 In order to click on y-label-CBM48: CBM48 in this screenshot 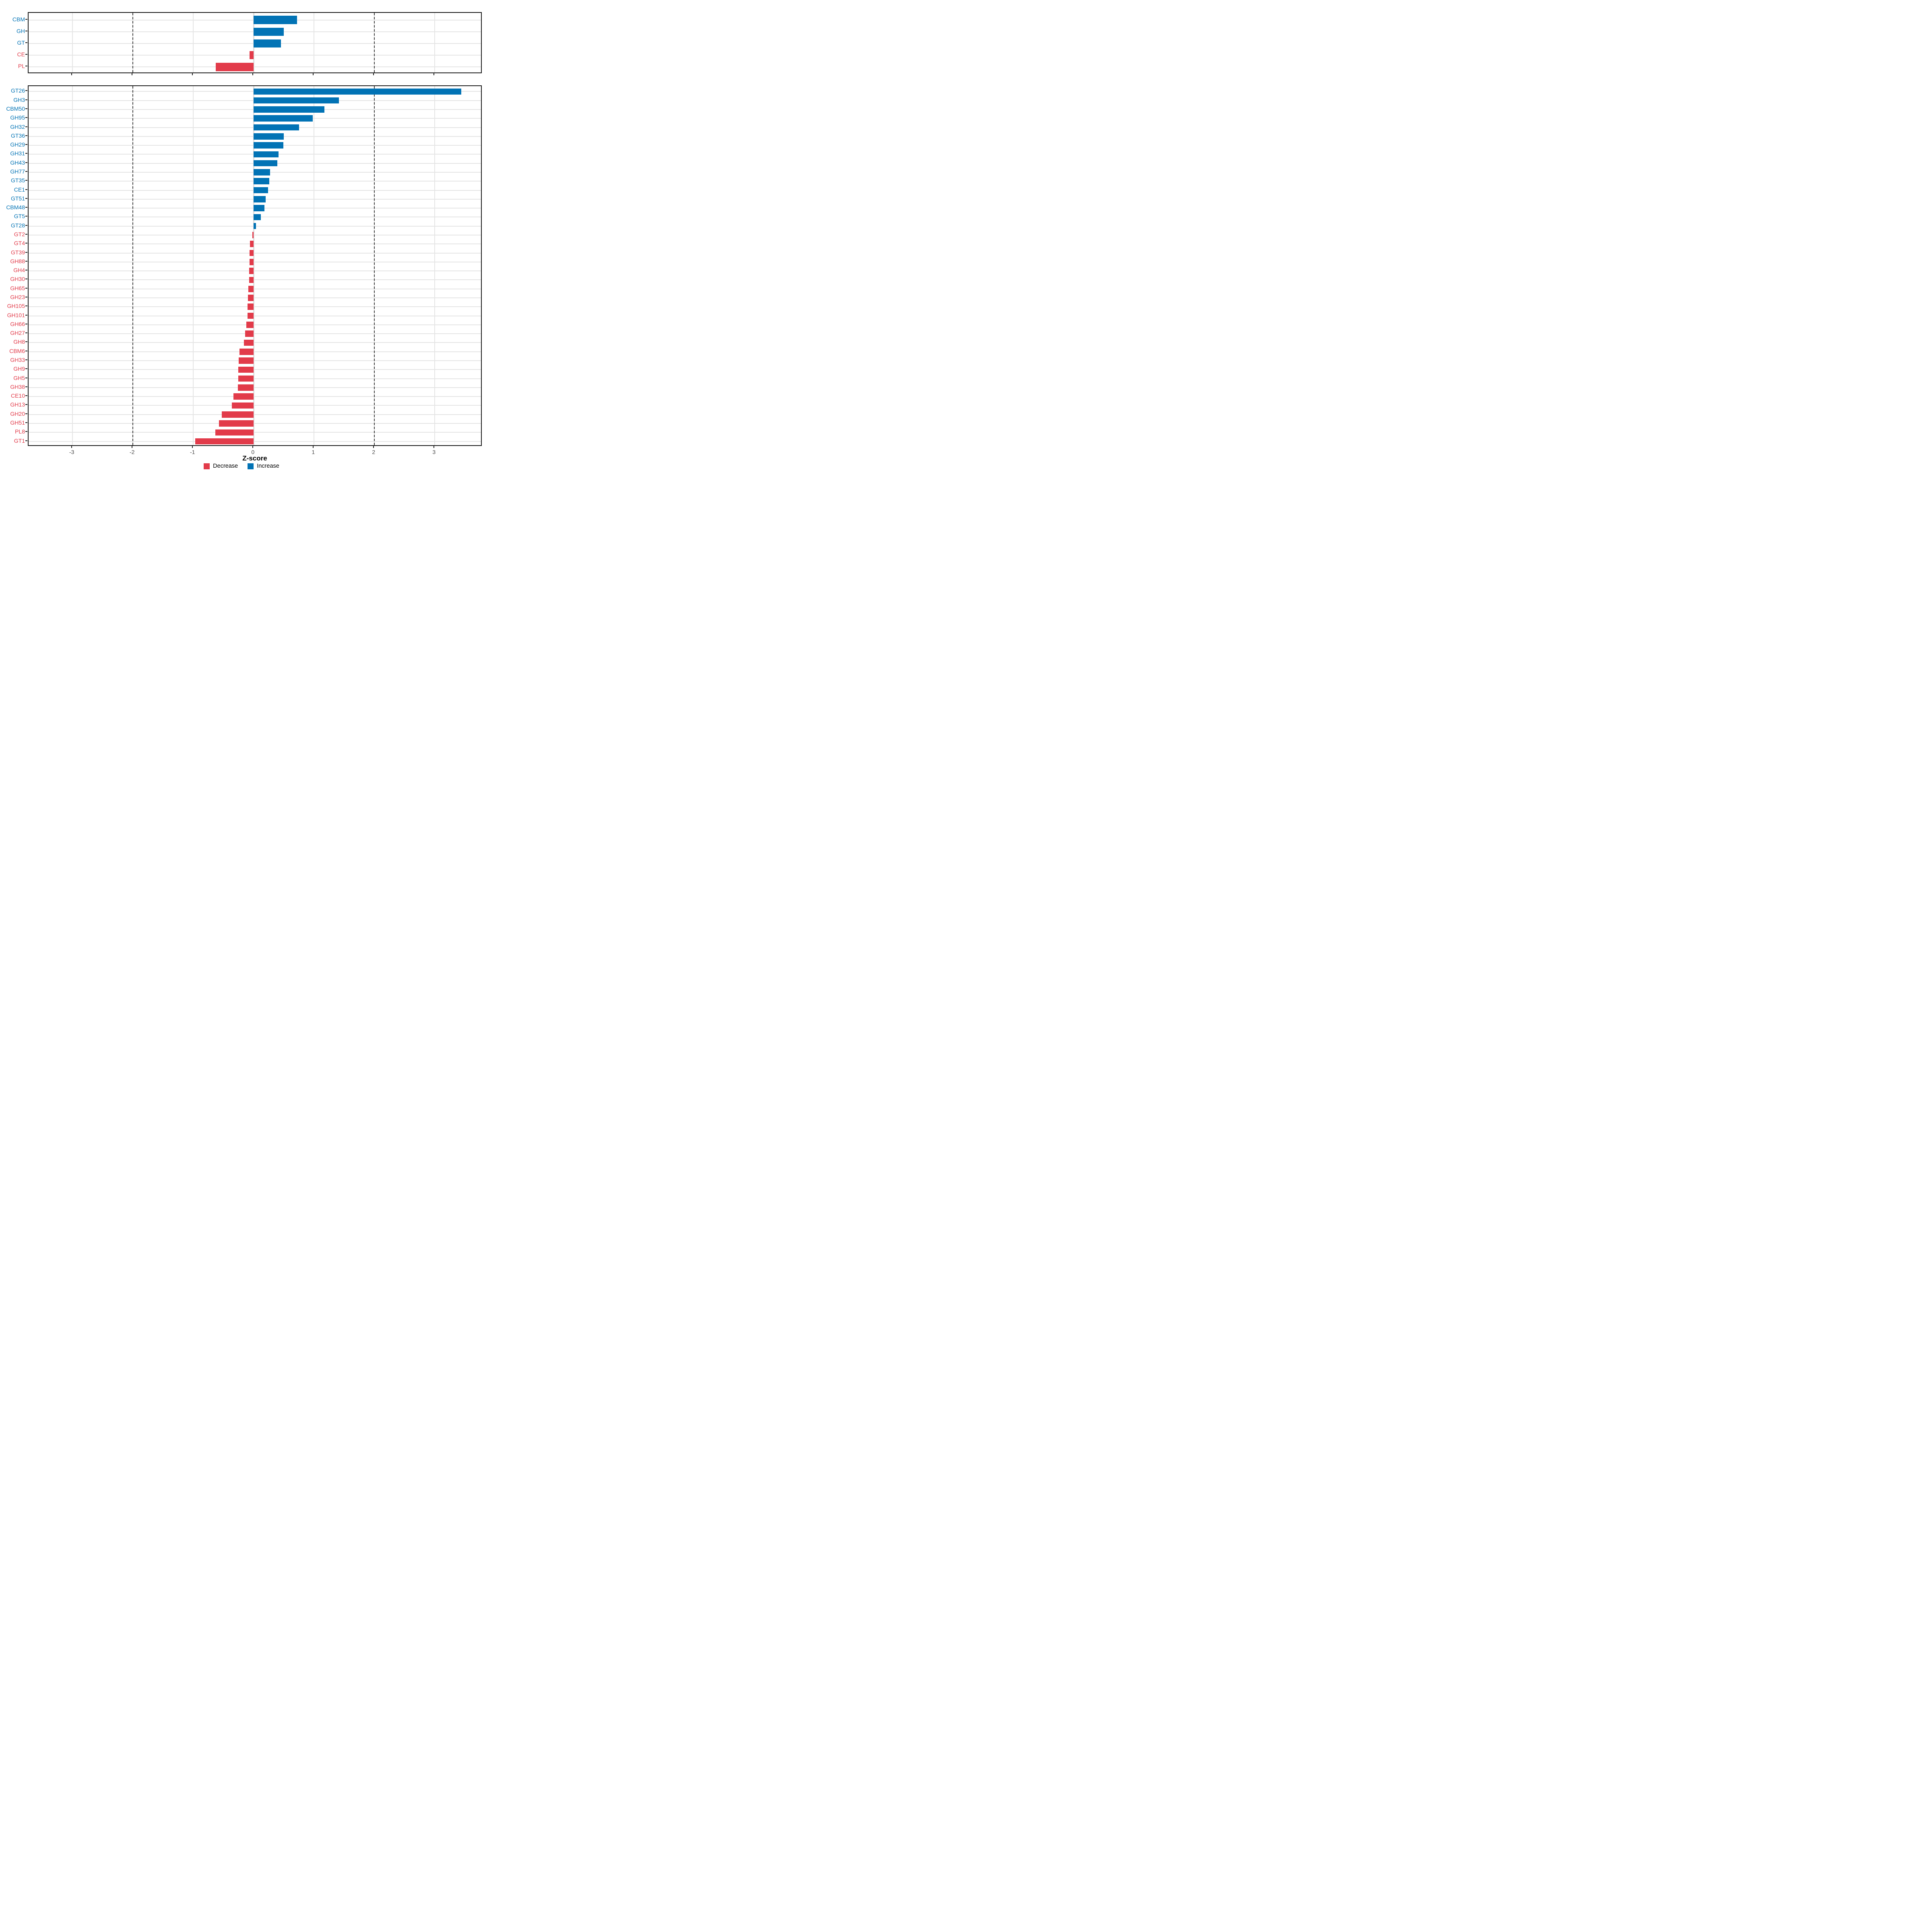, I will do `click(15, 207)`.